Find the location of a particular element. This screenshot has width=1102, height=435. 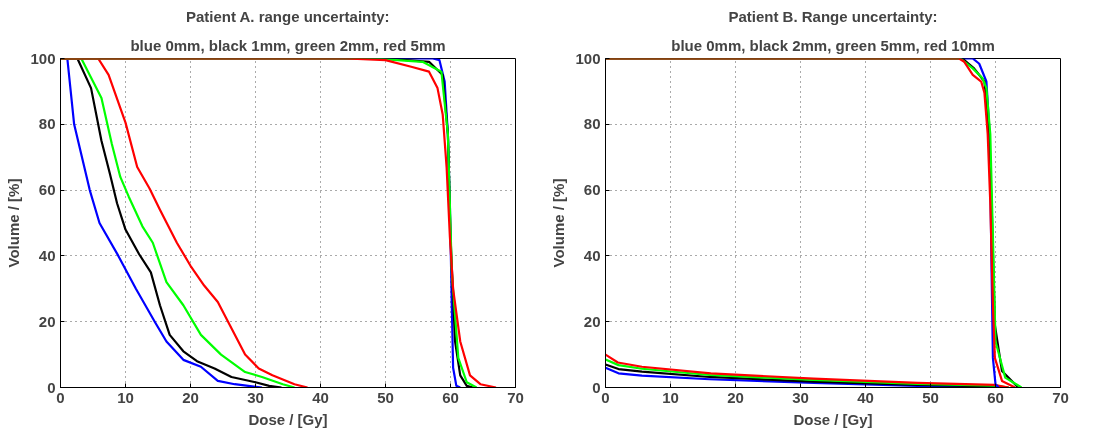

chart-title: Patient A. range uncertainty: is located at coordinates (287, 16).